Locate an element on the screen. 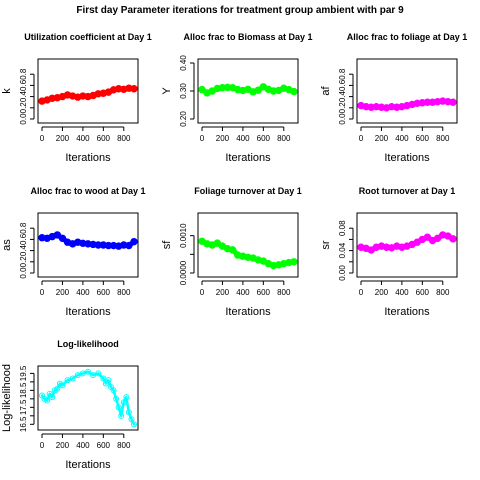  y-tick-label: 0.0010 is located at coordinates (183, 235).